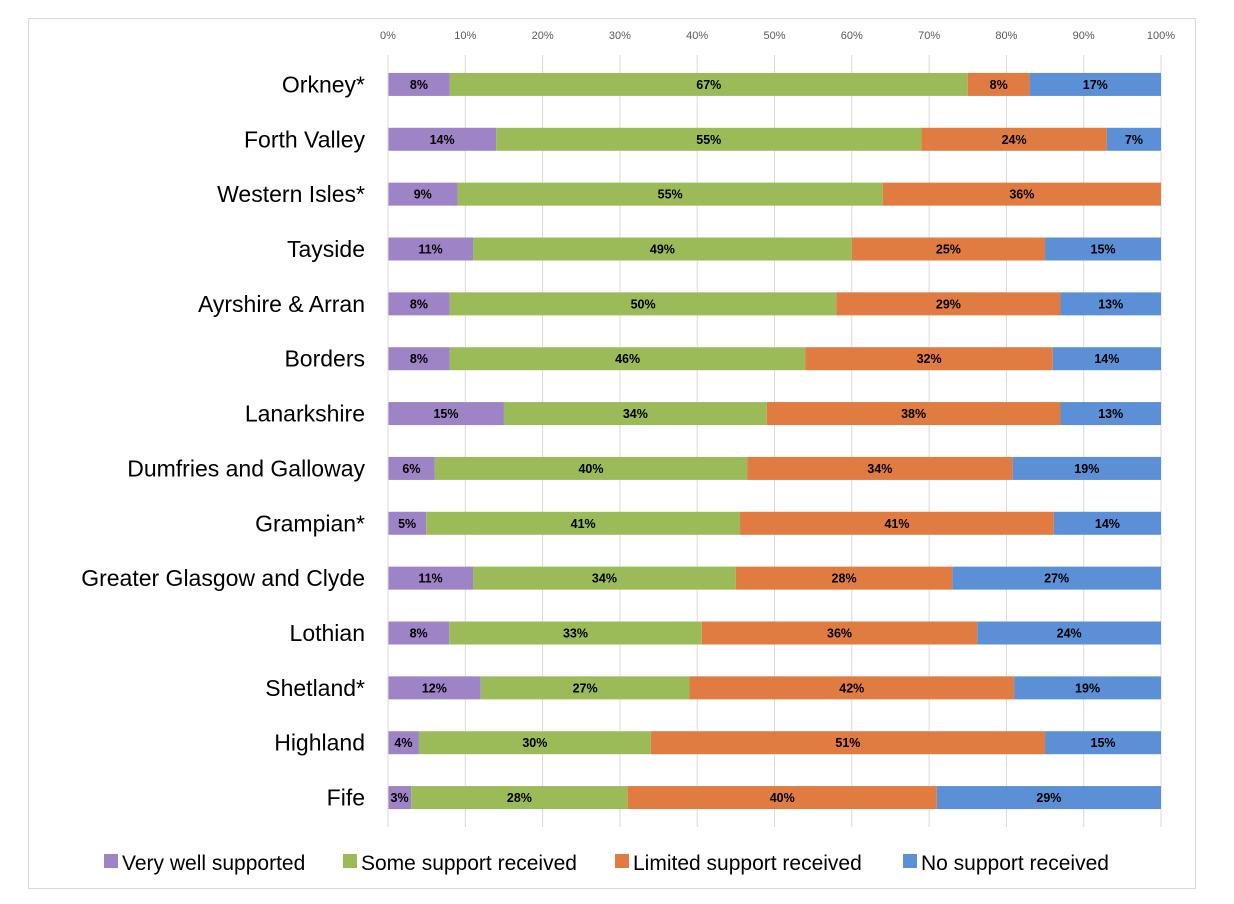  Describe the element at coordinates (434, 688) in the screenshot. I see `data-label: 12%` at that location.